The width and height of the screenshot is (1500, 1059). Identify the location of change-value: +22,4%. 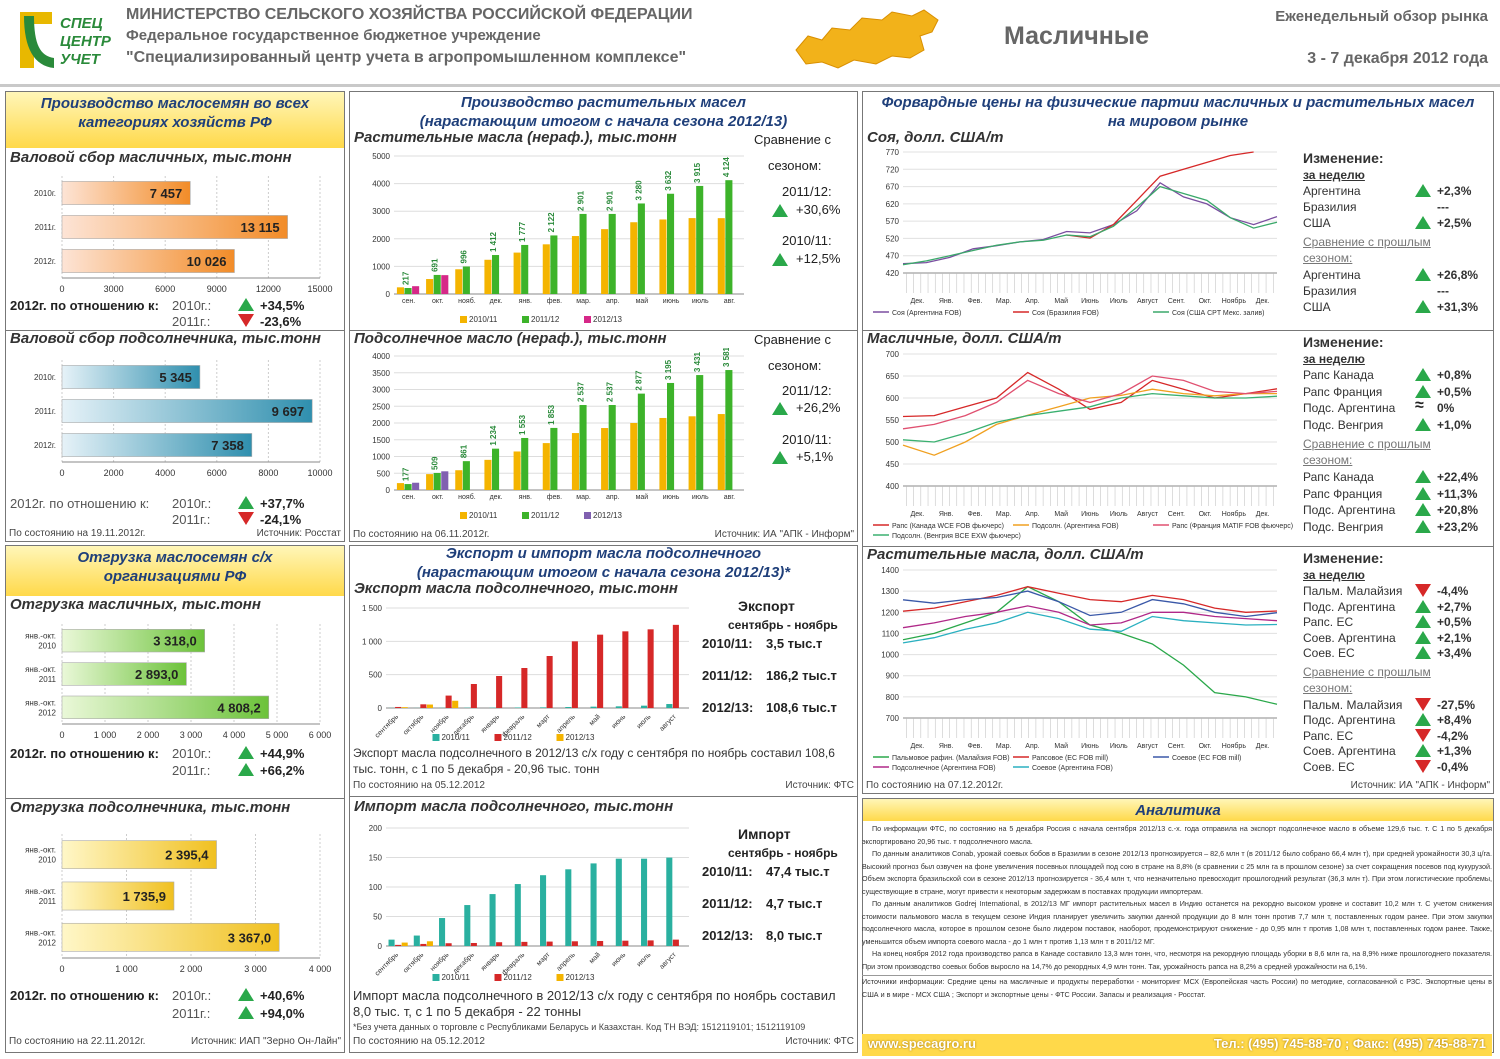
(1458, 477).